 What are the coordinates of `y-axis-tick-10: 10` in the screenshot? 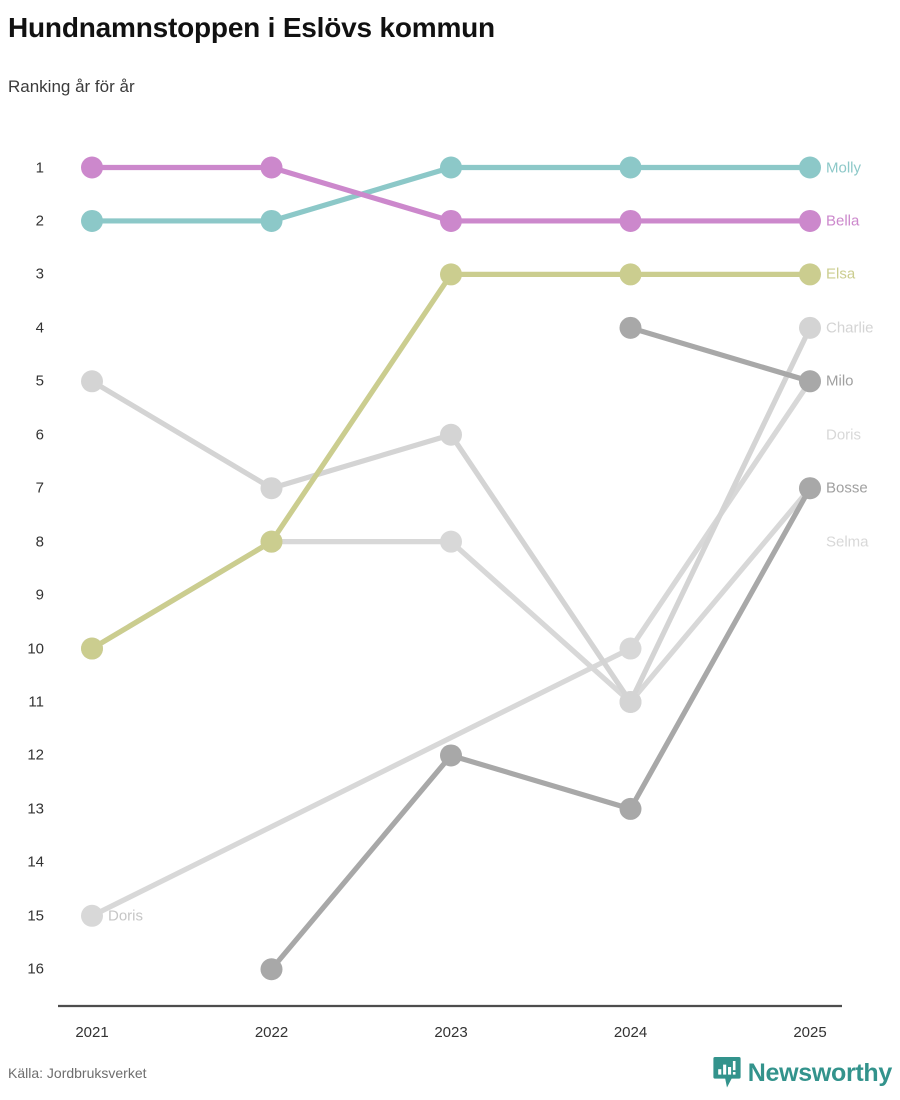 It's located at (35, 649).